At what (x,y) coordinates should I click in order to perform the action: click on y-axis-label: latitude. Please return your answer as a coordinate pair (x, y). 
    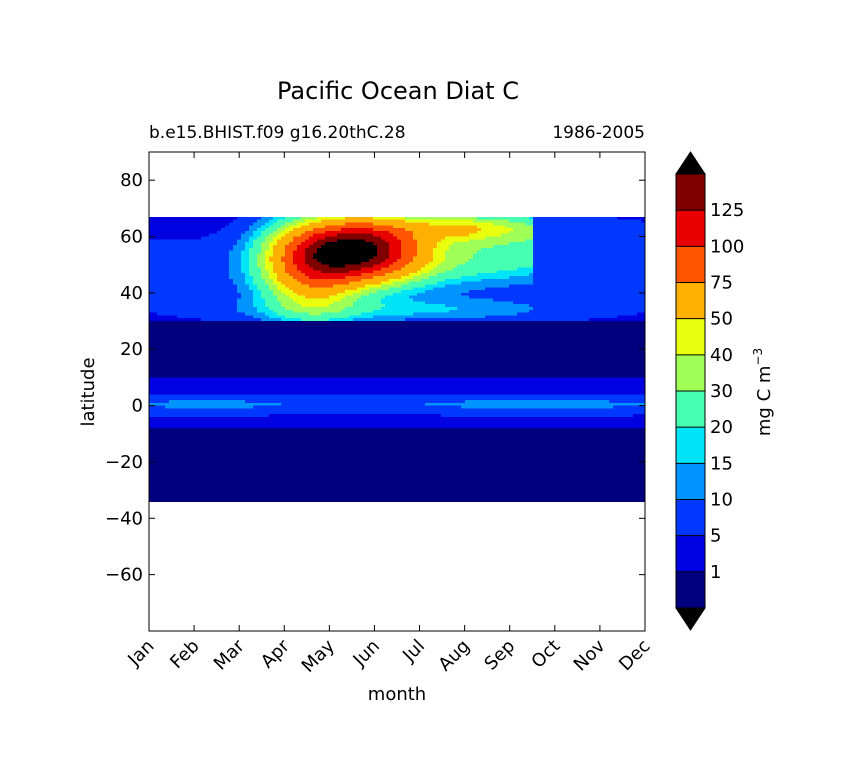
    Looking at the image, I should click on (88, 391).